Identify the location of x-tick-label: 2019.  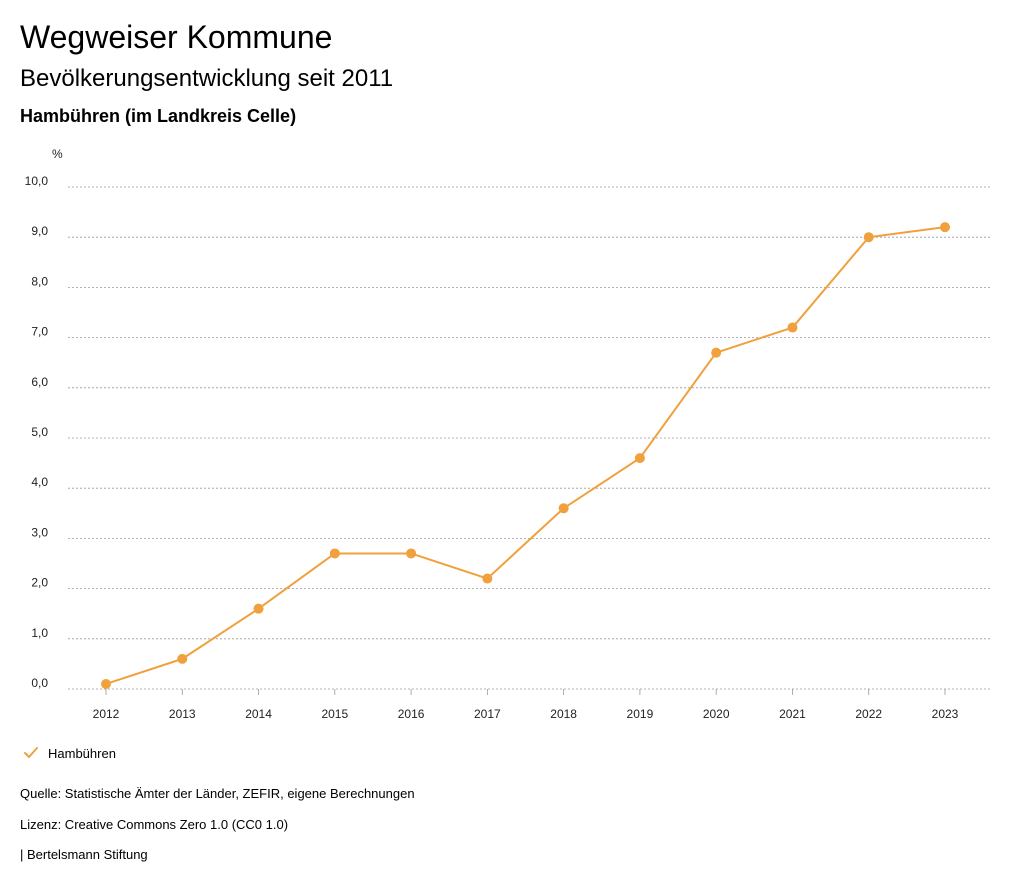
(640, 714).